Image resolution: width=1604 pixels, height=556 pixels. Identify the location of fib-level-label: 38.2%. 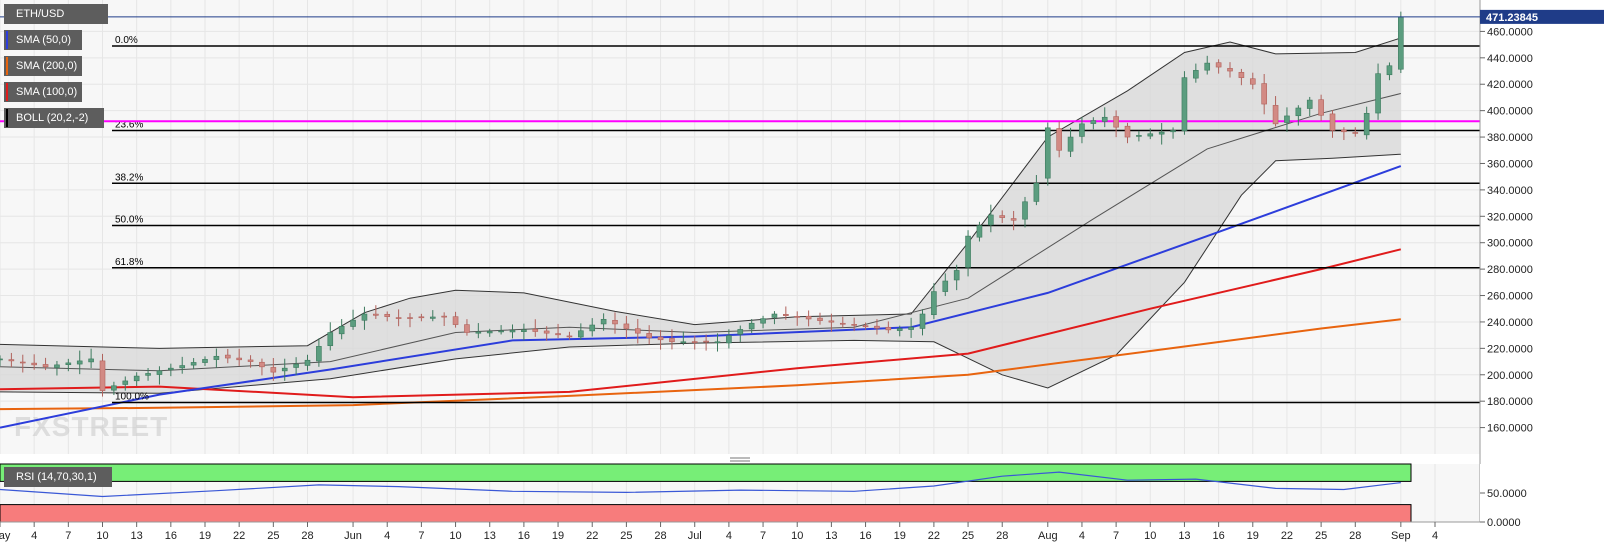
(129, 177).